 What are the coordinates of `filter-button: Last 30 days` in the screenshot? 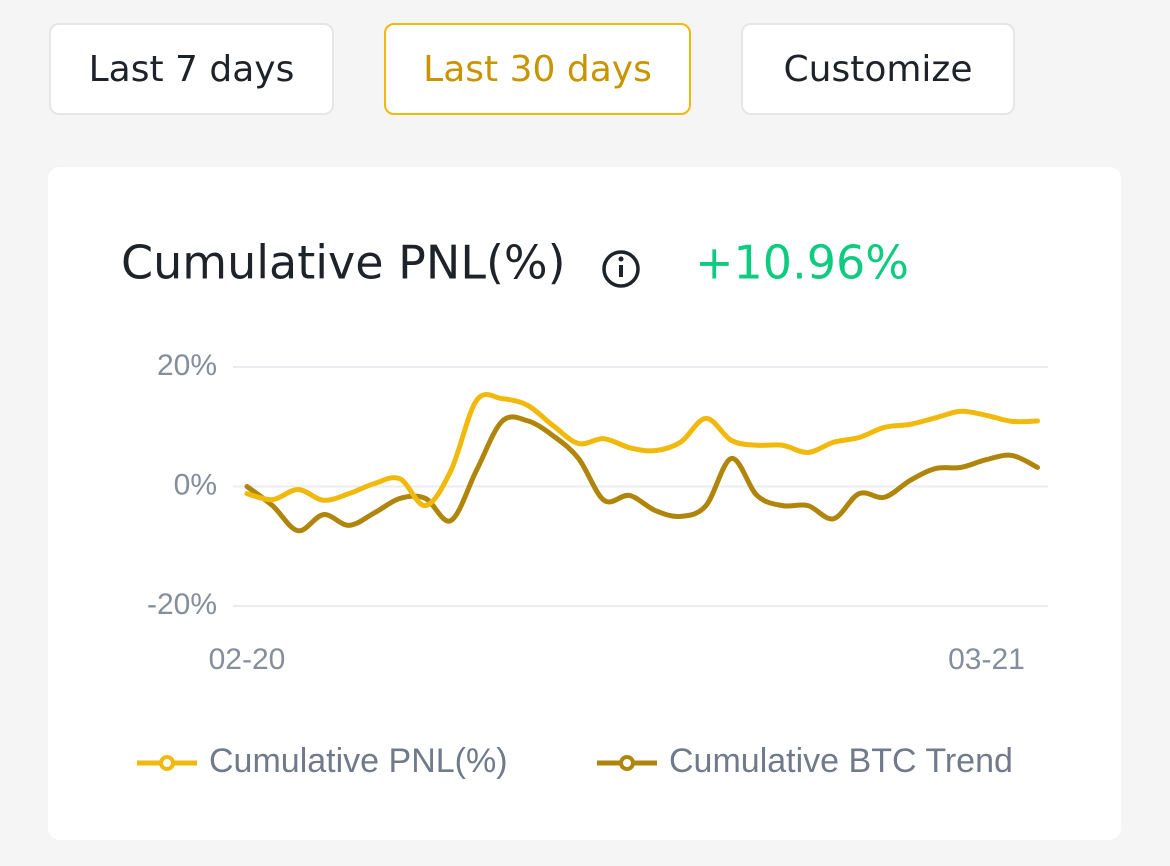 It's located at (537, 69).